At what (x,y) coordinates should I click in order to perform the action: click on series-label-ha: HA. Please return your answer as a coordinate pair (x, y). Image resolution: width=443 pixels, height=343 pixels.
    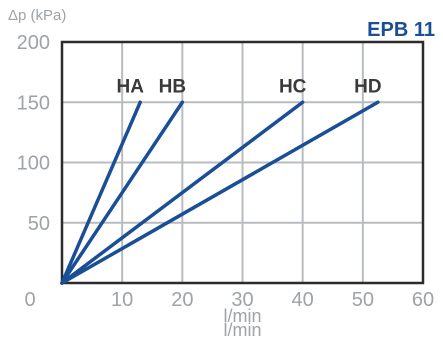
    Looking at the image, I should click on (130, 86).